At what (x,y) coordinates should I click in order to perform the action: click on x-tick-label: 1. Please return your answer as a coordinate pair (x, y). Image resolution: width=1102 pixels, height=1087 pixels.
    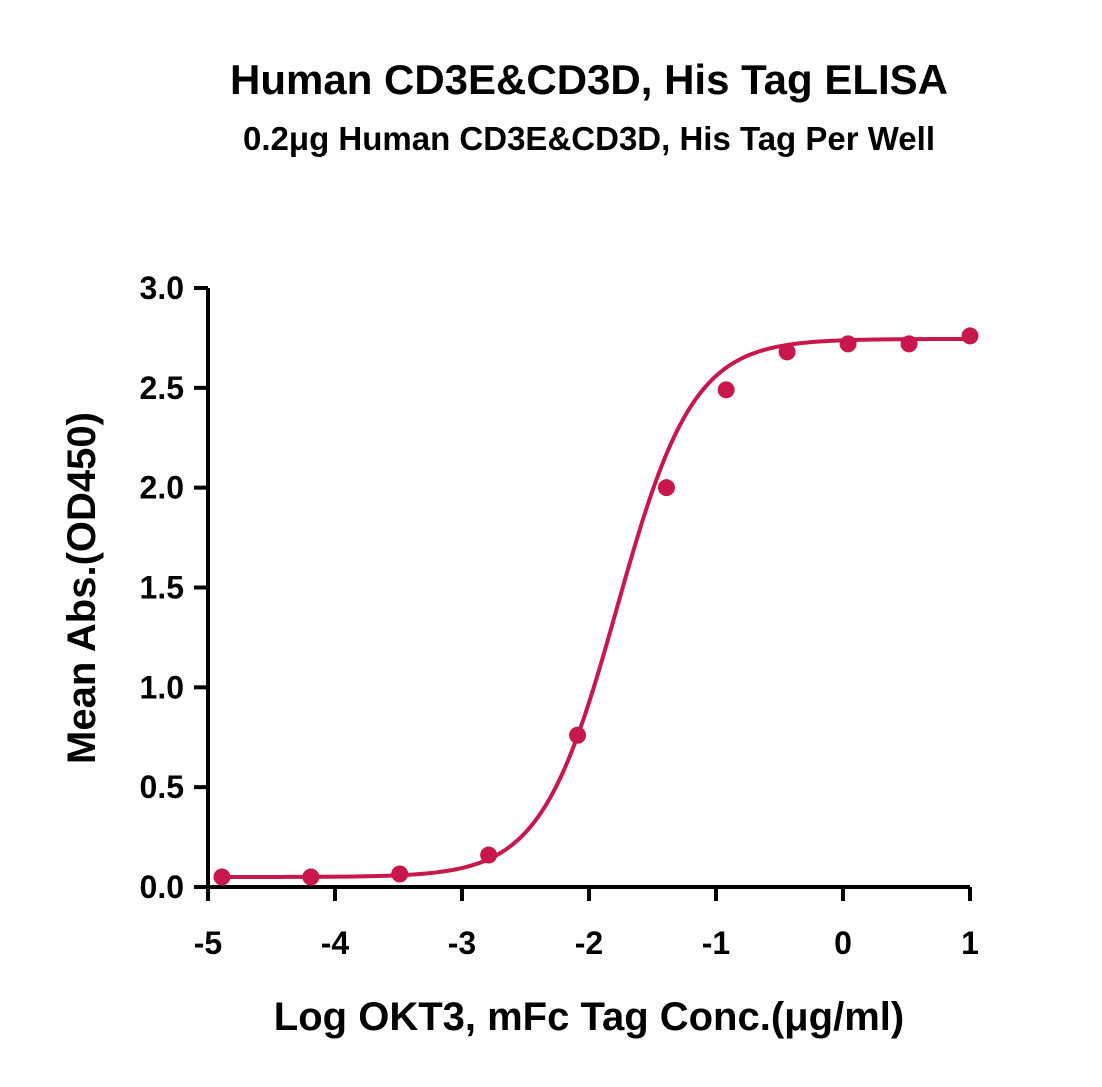
    Looking at the image, I should click on (970, 943).